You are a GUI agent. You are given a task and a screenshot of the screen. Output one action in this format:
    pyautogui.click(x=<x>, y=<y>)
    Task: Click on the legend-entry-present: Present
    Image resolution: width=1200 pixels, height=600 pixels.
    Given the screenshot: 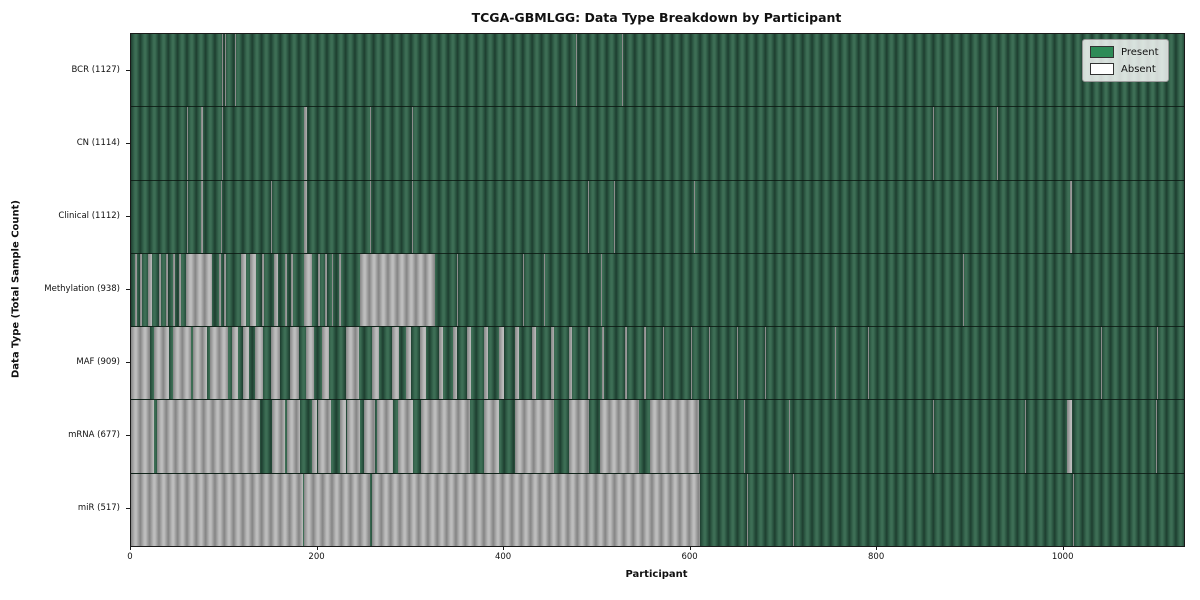 What is the action you would take?
    pyautogui.click(x=1124, y=52)
    